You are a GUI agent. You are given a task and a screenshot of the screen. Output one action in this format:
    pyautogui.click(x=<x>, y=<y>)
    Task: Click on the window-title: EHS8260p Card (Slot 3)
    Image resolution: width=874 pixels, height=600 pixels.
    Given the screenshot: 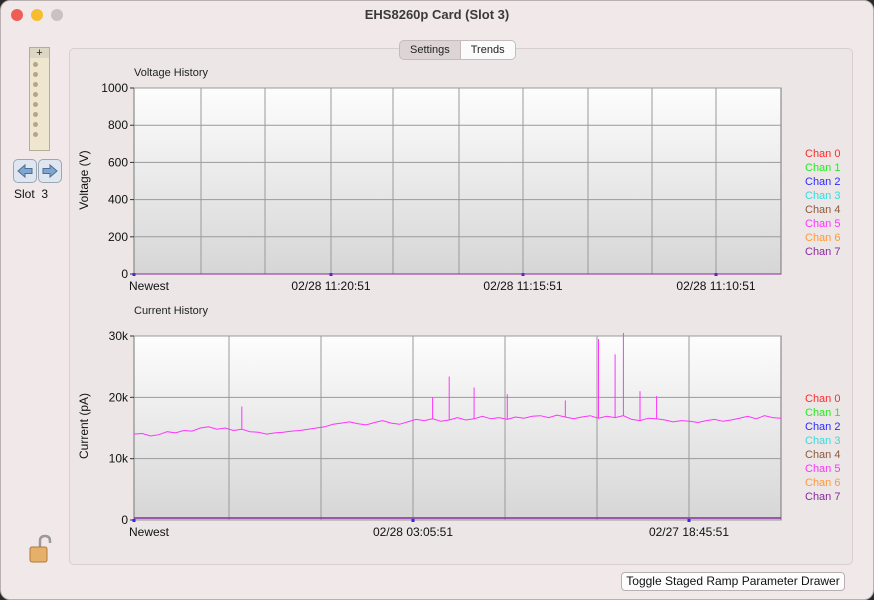 What is the action you would take?
    pyautogui.click(x=437, y=14)
    